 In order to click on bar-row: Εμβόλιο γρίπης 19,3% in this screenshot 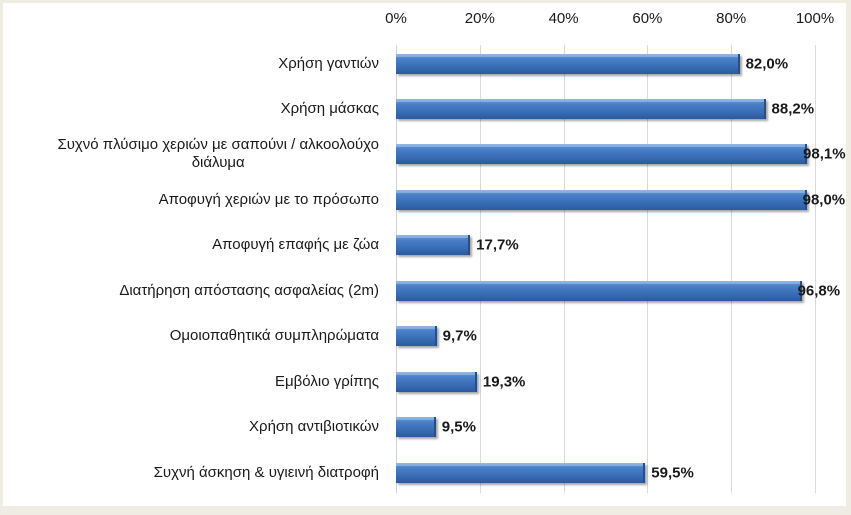, I will do `click(424, 382)`.